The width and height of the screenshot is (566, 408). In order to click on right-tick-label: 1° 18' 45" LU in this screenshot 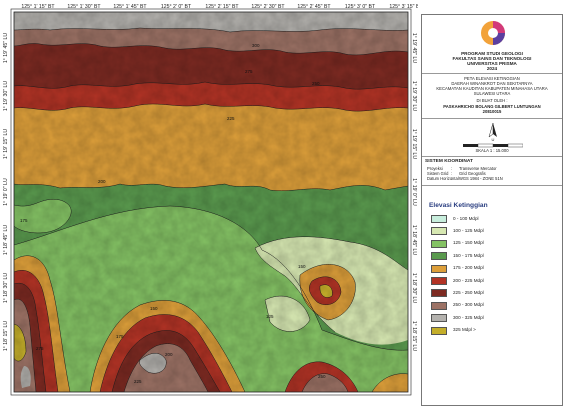, I will do `click(414, 240)`.